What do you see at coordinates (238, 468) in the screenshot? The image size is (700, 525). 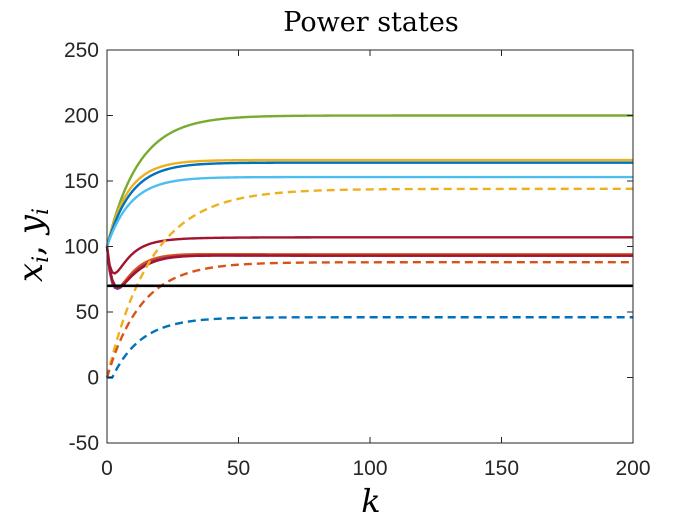 I see `x-tick-label: 50` at bounding box center [238, 468].